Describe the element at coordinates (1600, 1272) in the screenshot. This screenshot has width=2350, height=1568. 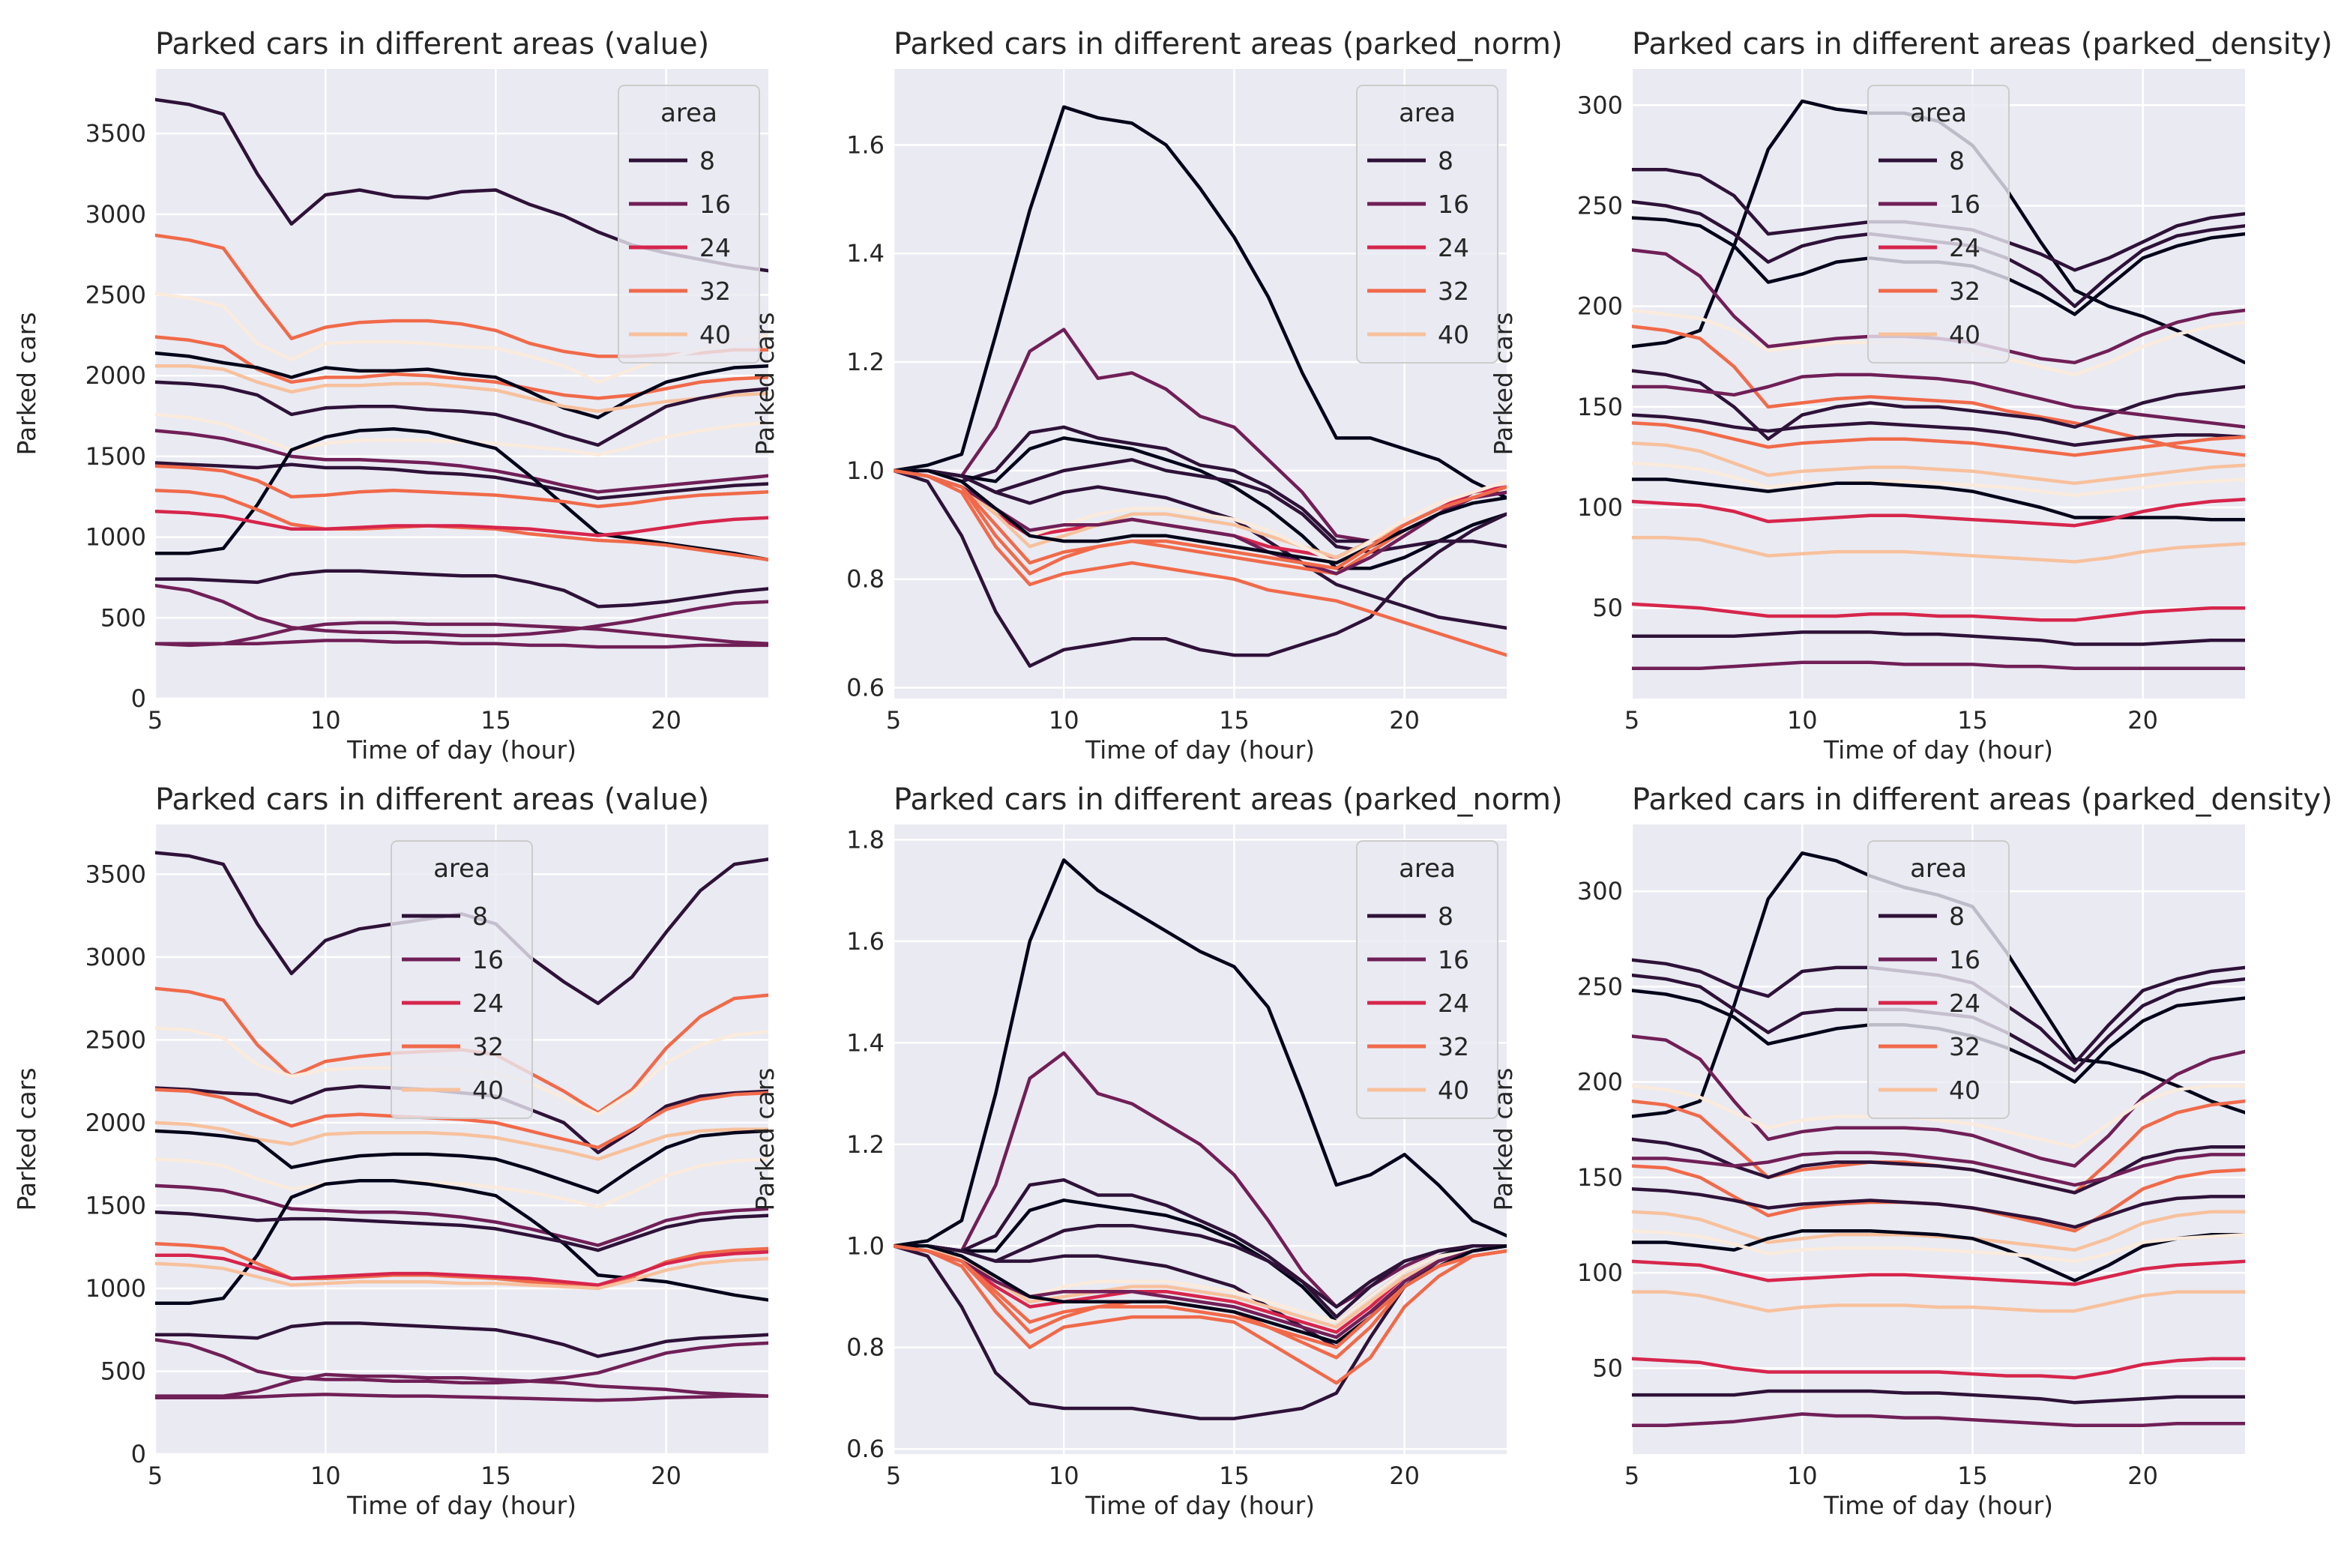
I see `y-tick-label: 100` at that location.